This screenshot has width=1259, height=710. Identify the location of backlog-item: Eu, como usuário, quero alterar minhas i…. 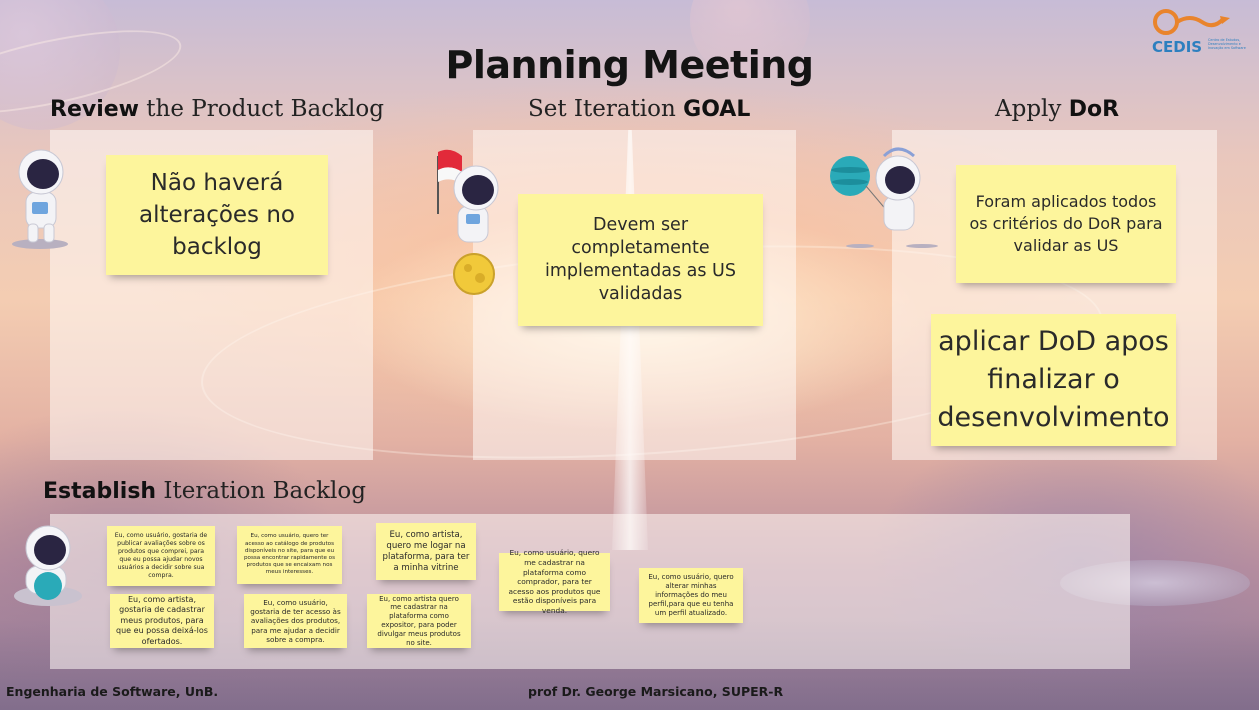
(691, 595).